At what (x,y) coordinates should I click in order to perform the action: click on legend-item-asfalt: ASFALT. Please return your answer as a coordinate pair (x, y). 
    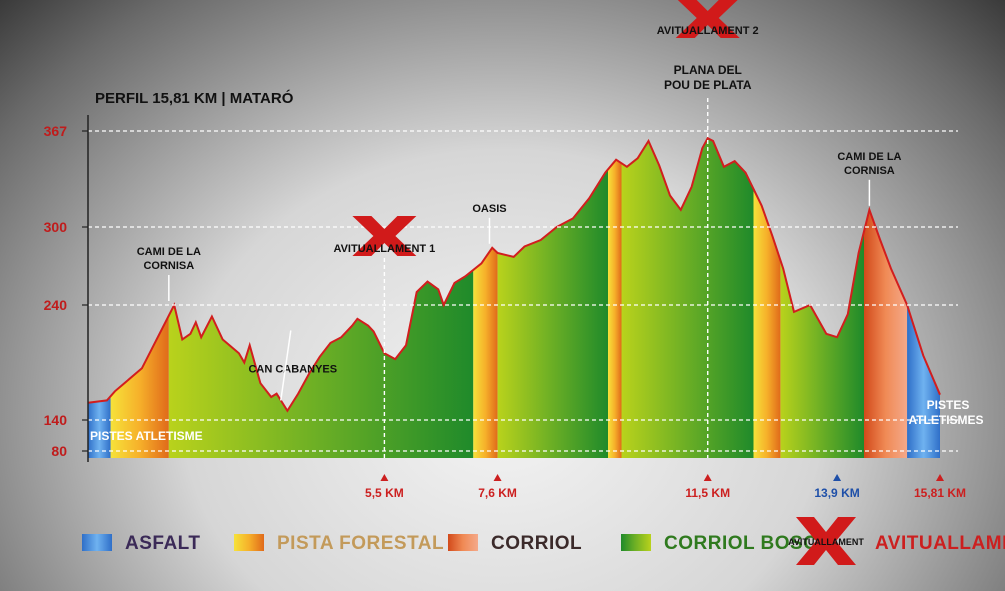
    Looking at the image, I should click on (141, 543).